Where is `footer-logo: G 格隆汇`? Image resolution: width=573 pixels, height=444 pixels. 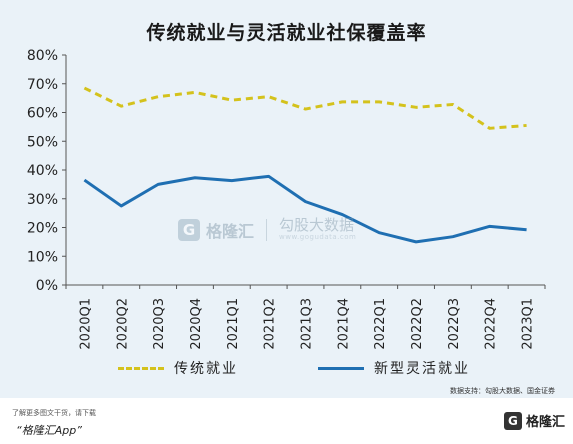 footer-logo: G 格隆汇 is located at coordinates (534, 420).